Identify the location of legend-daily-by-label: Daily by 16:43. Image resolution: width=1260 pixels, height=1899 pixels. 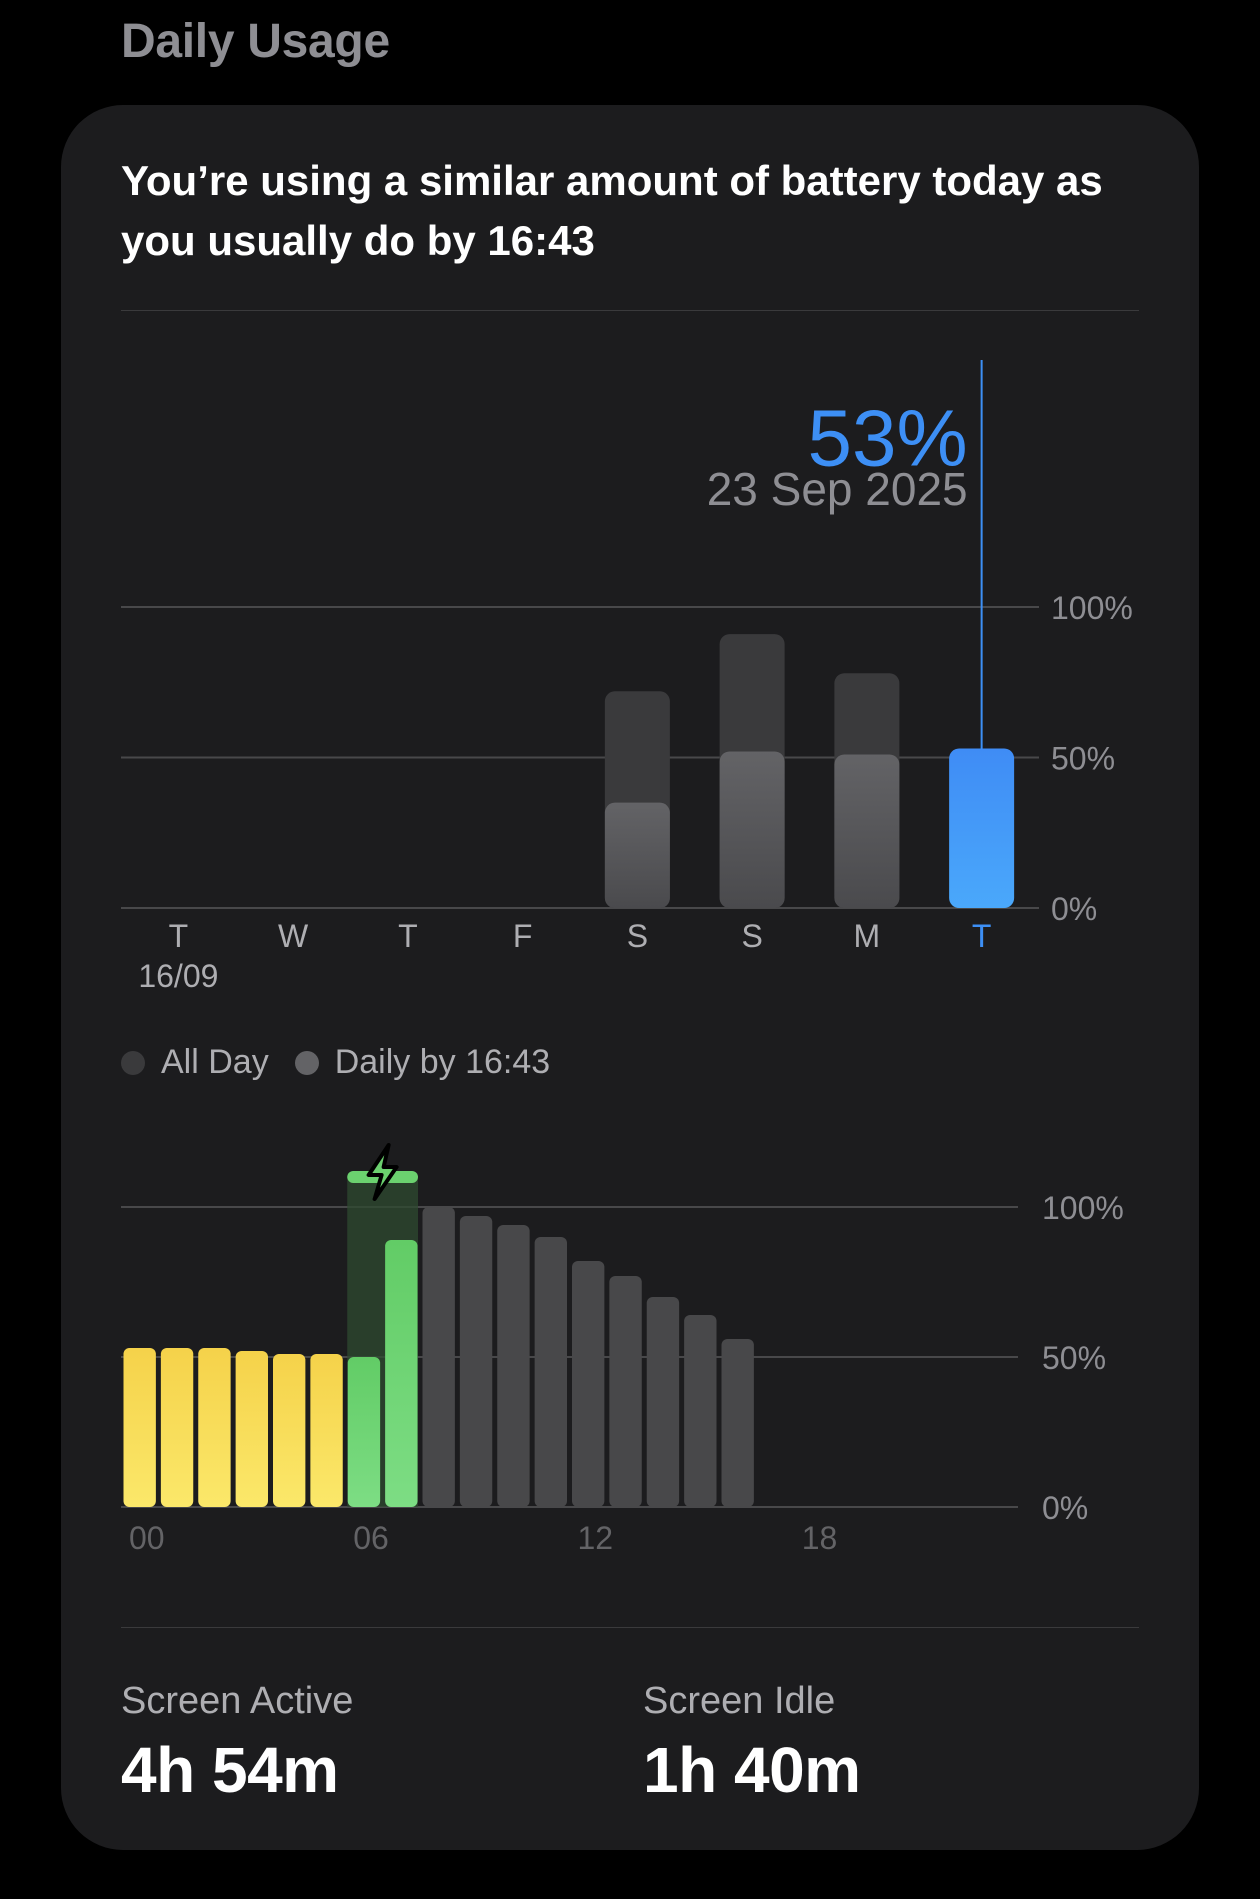
(442, 1062).